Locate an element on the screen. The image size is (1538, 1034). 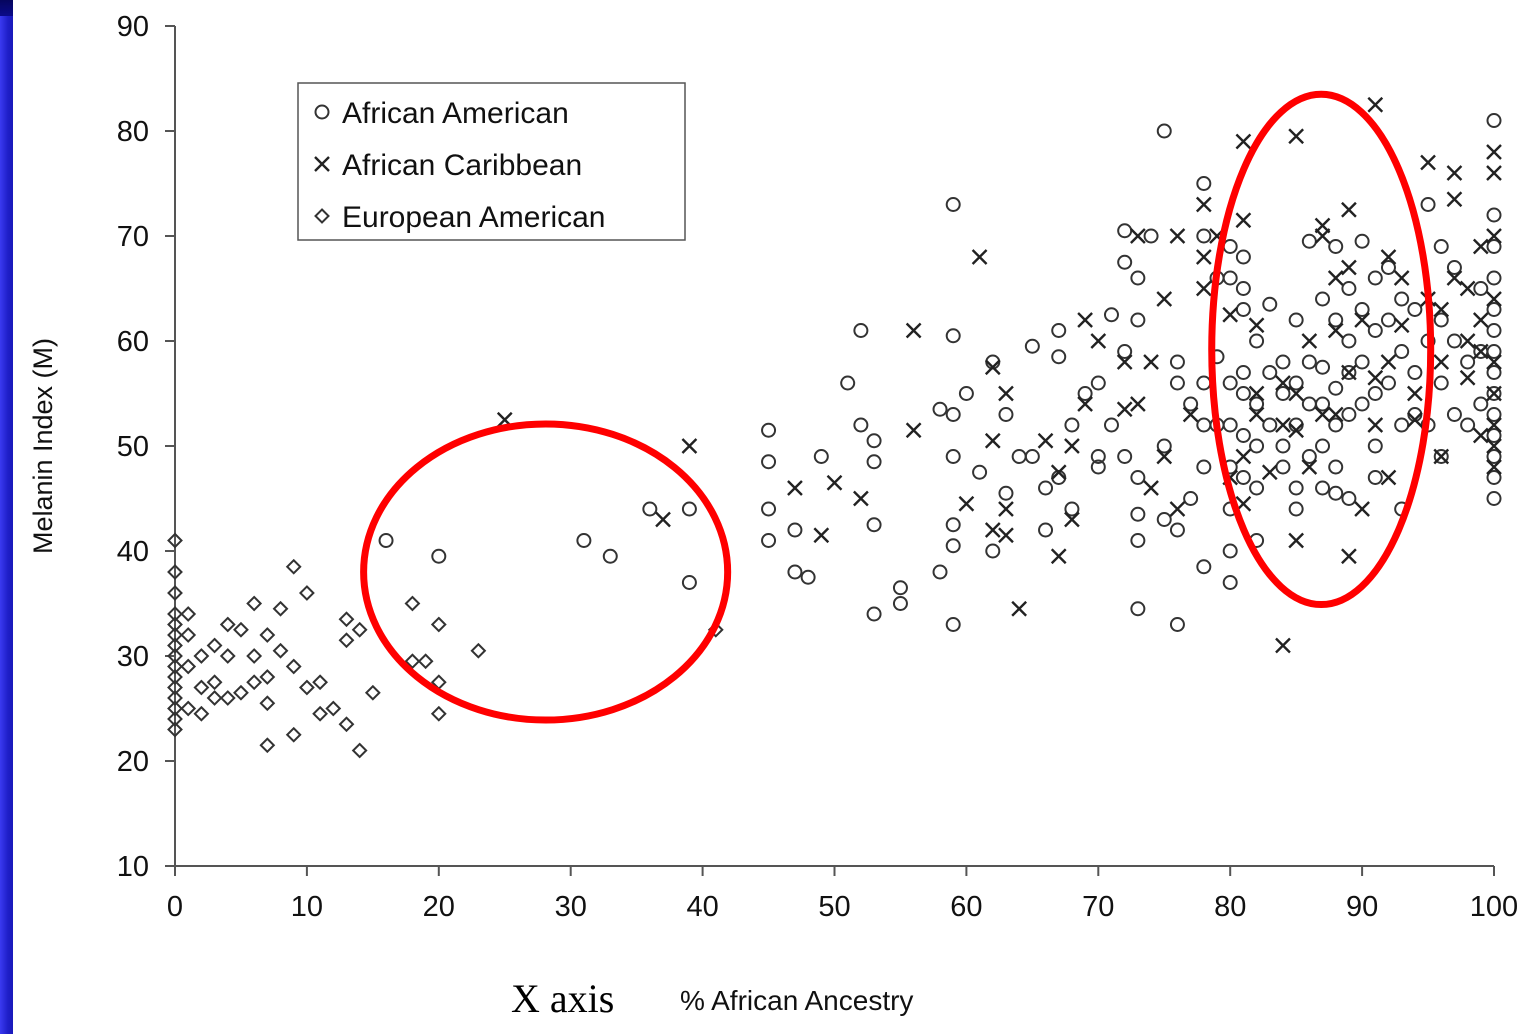
x-tick-label: 100 is located at coordinates (1494, 907).